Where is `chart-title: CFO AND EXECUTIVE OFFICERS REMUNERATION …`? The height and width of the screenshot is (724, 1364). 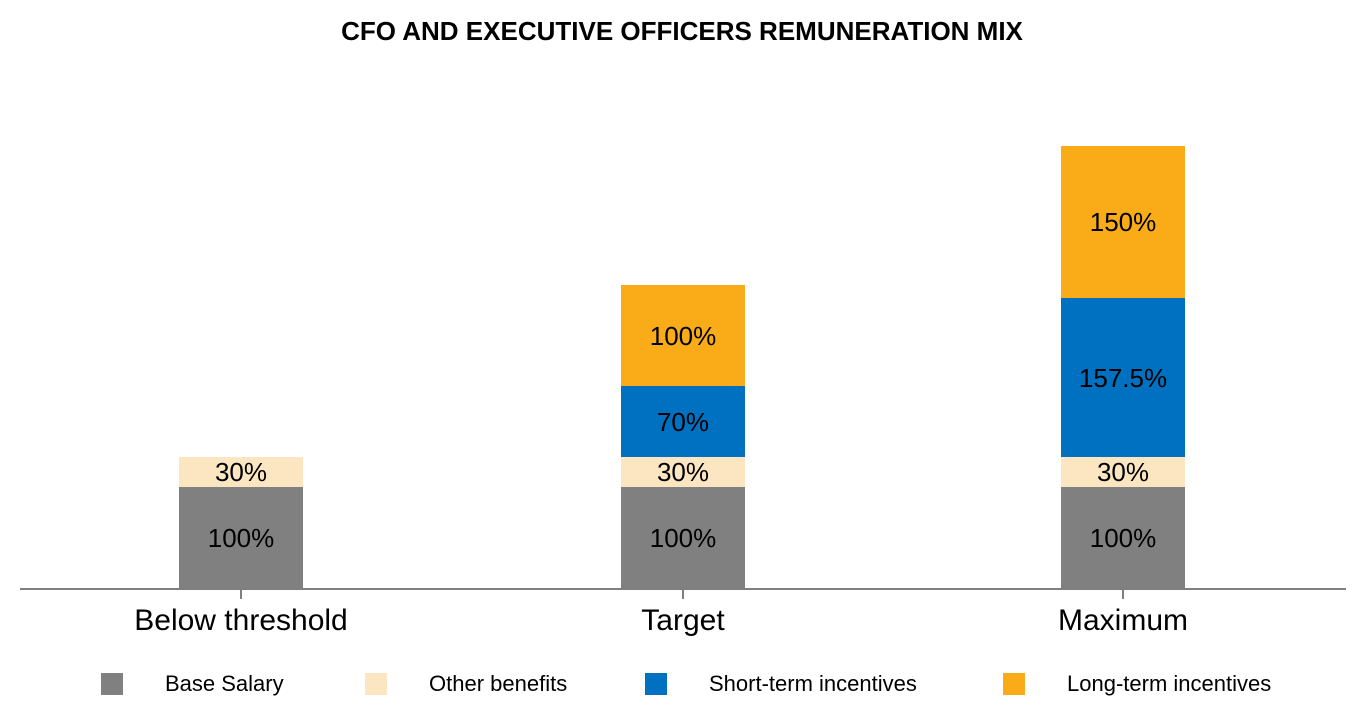
chart-title: CFO AND EXECUTIVE OFFICERS REMUNERATION … is located at coordinates (682, 31).